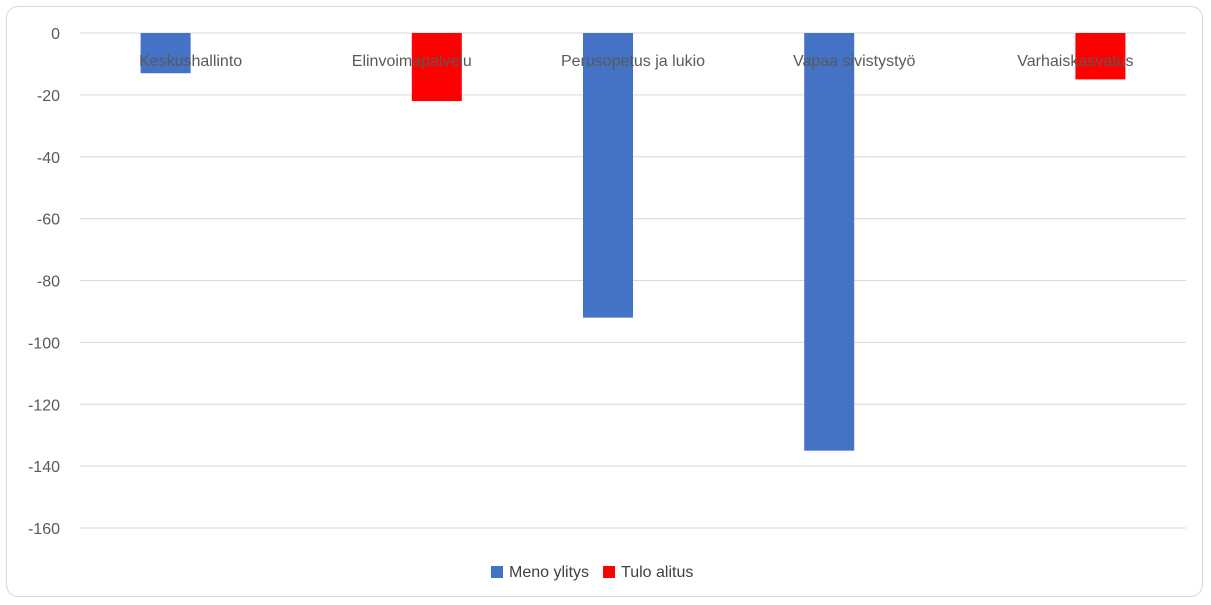  I want to click on legend-entry: Meno ylitys, so click(549, 572).